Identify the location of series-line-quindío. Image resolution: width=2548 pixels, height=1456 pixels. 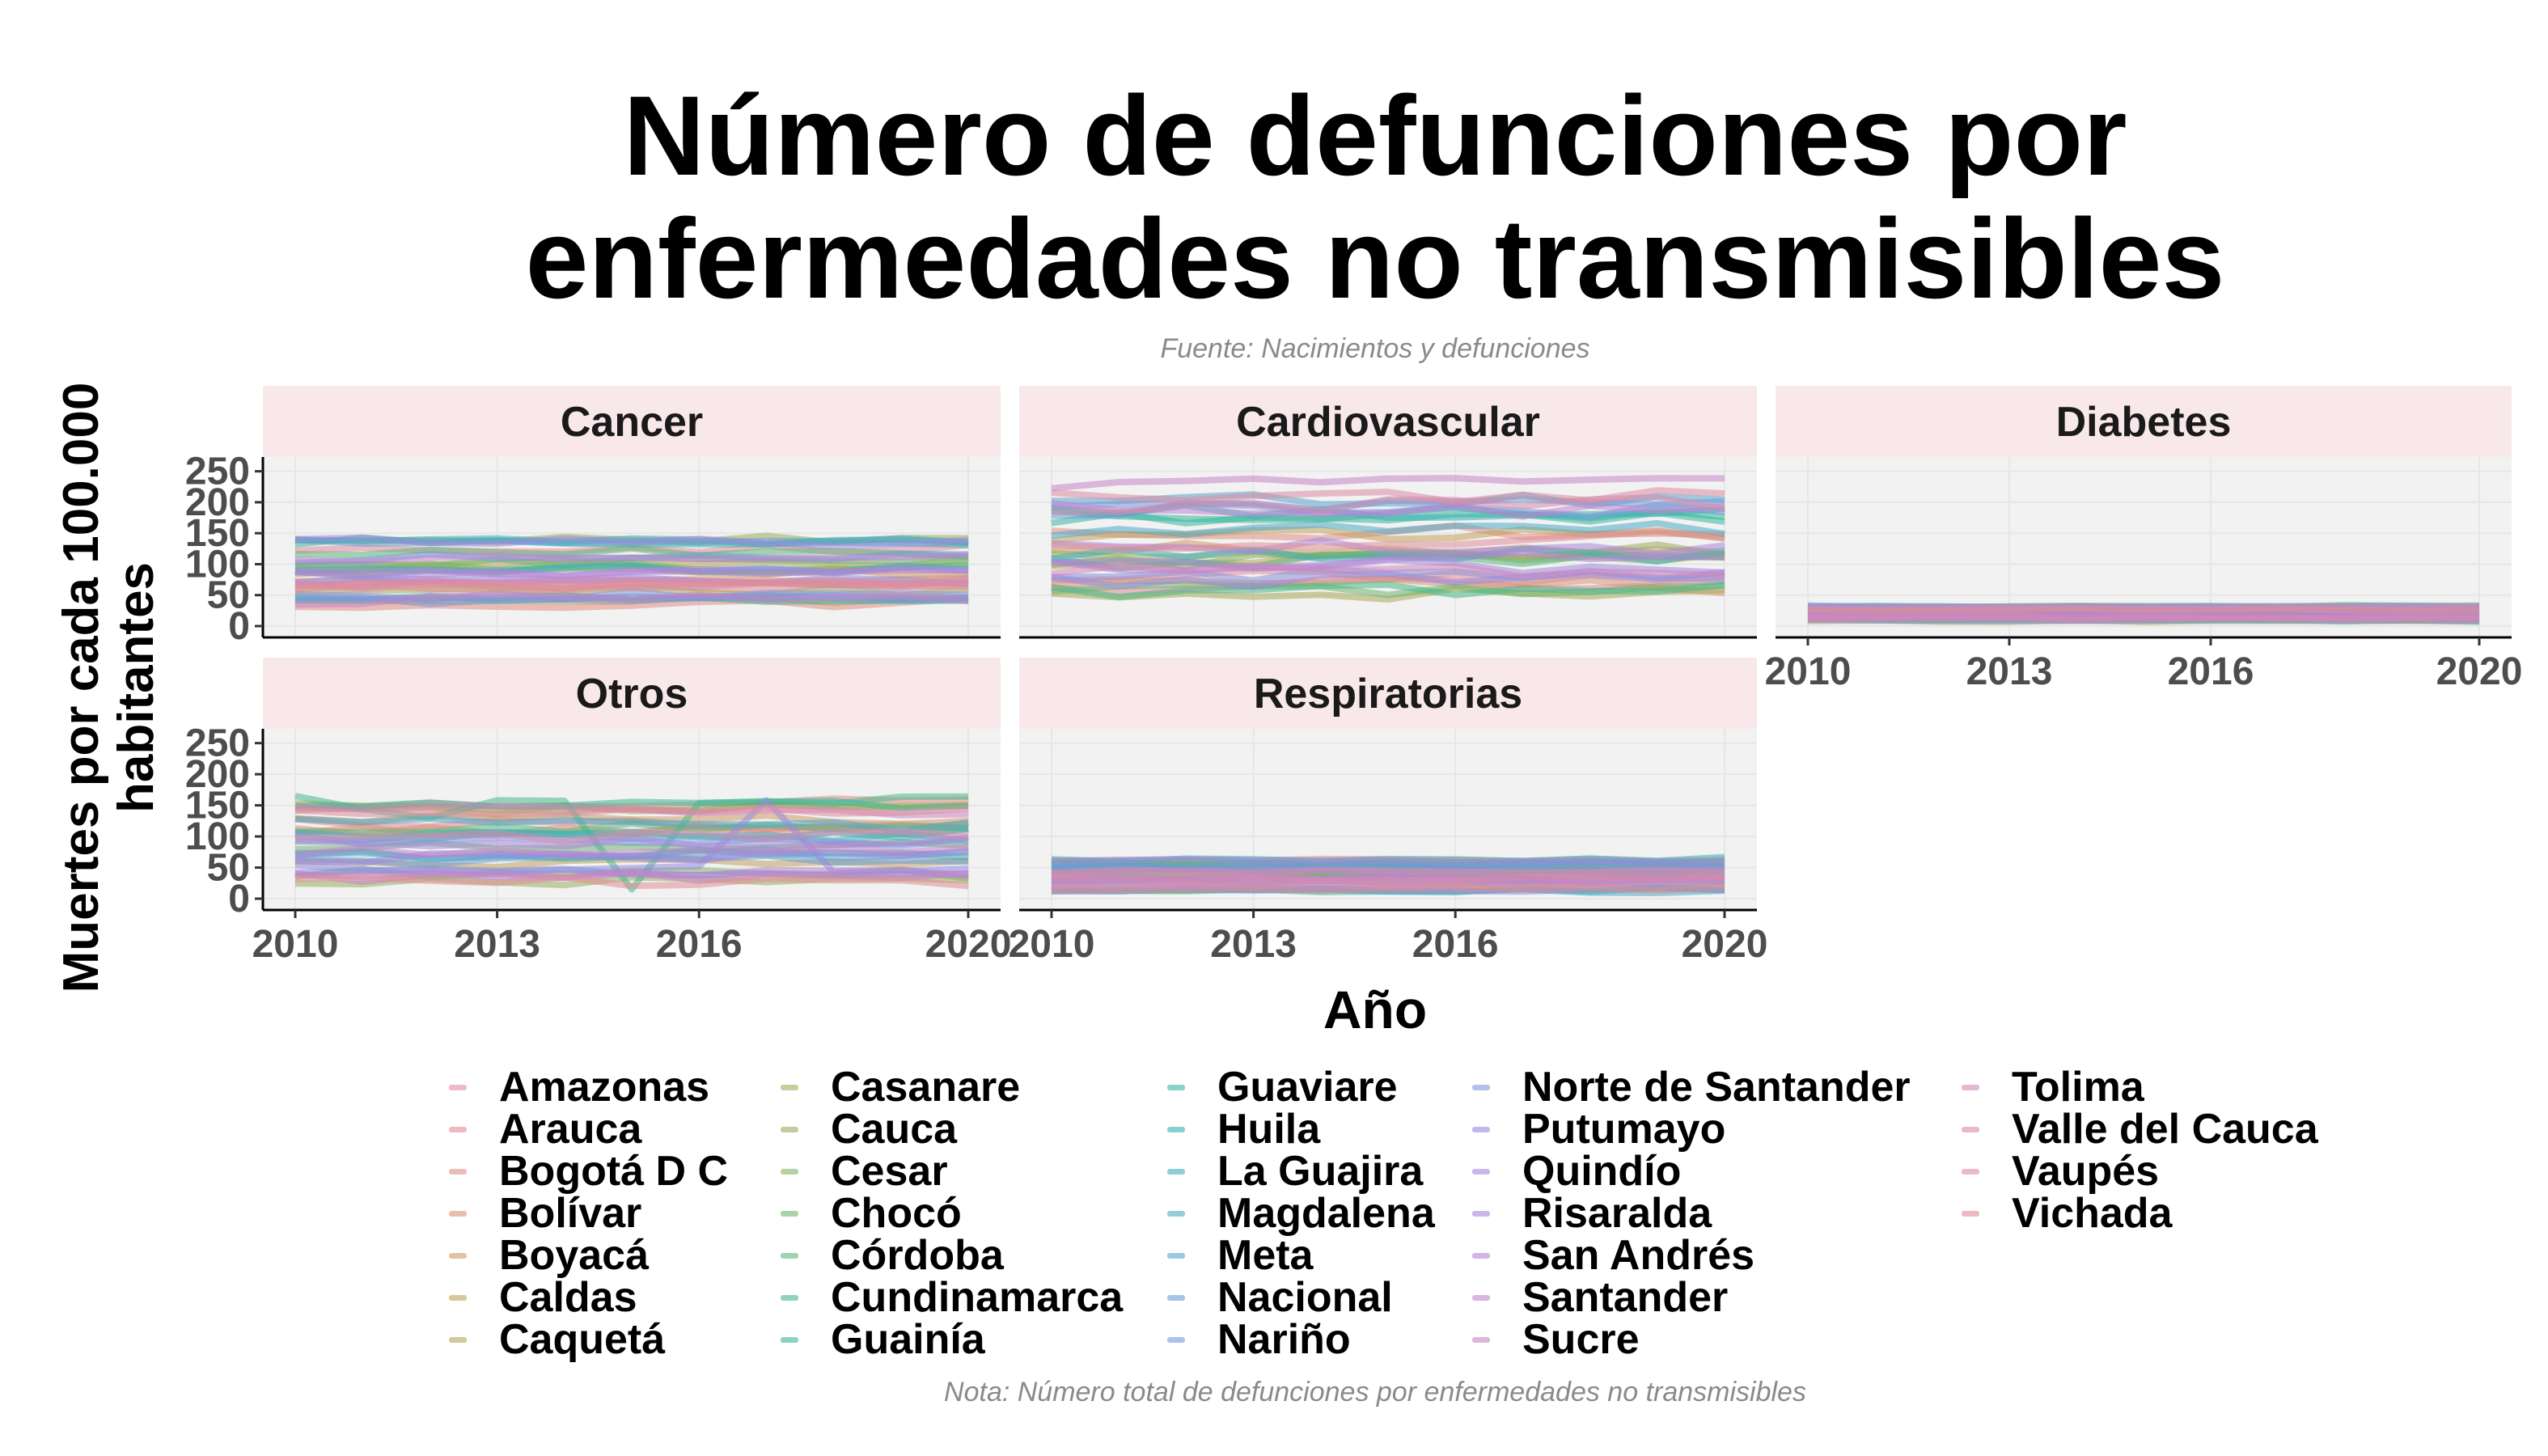
(631, 542).